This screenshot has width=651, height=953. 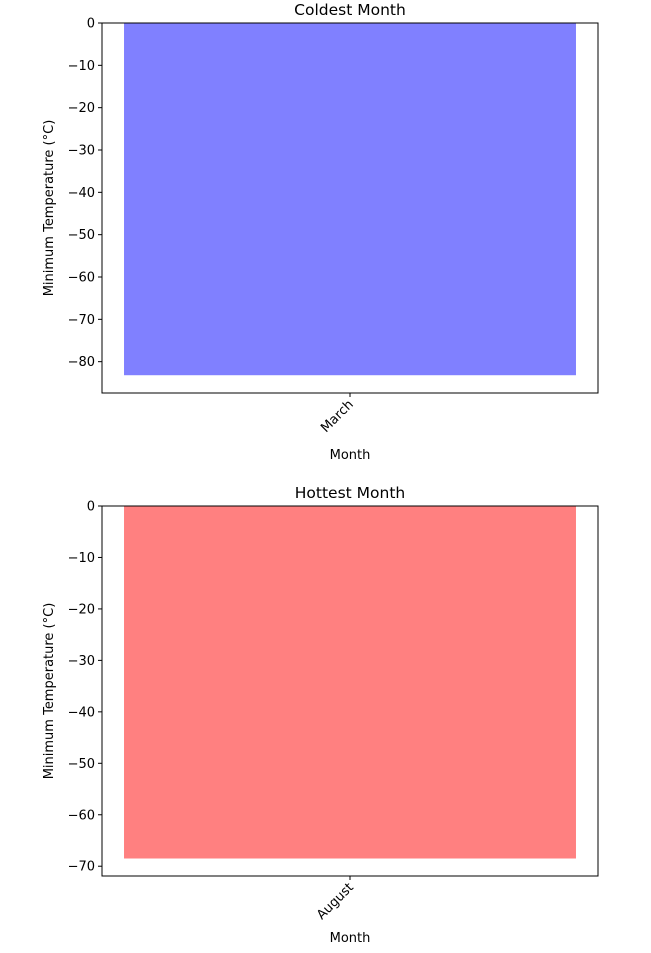 I want to click on x-axis-ticks: August, so click(x=335, y=899).